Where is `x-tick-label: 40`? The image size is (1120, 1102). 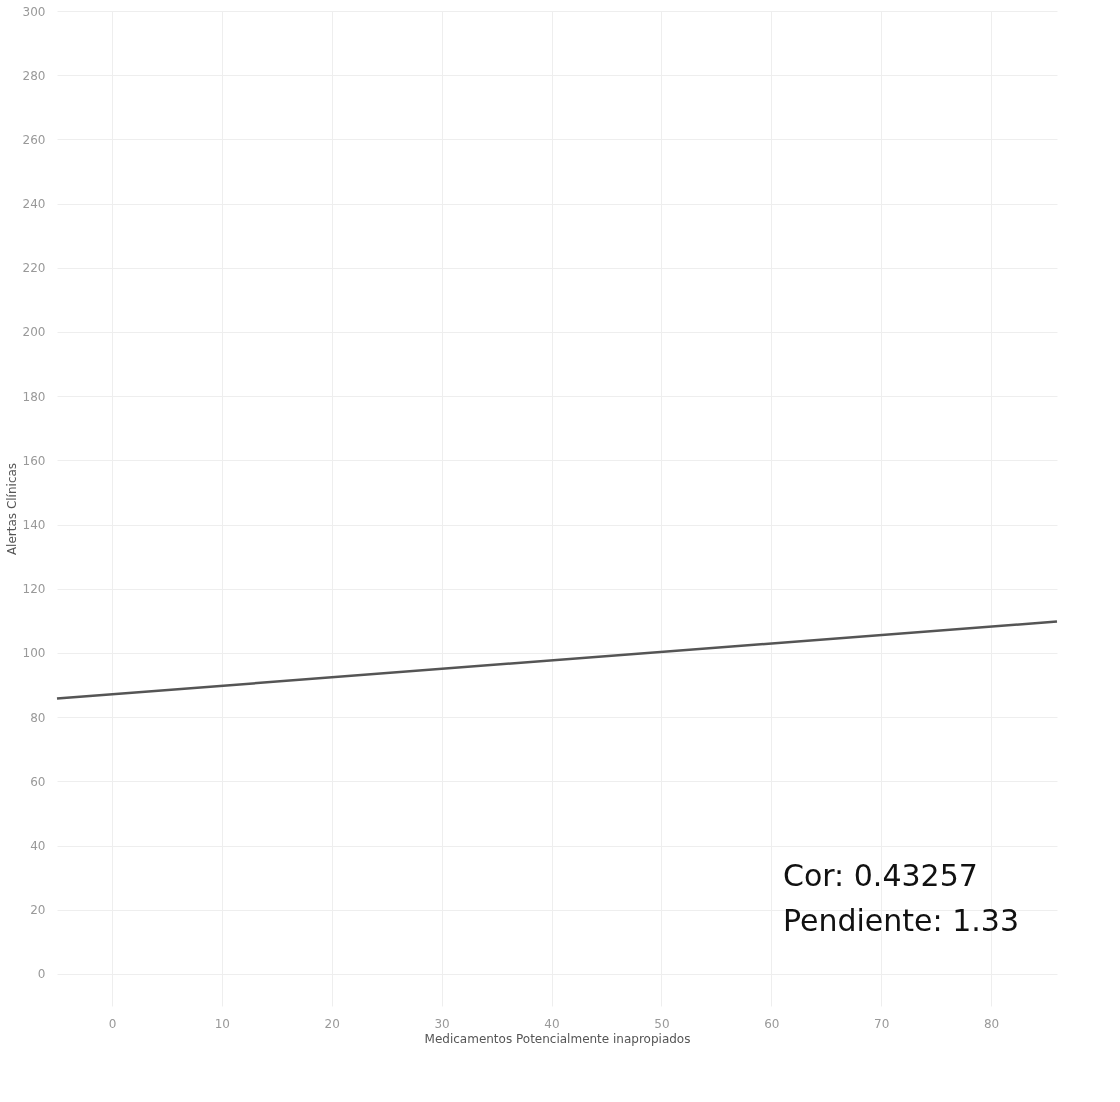 x-tick-label: 40 is located at coordinates (552, 1023).